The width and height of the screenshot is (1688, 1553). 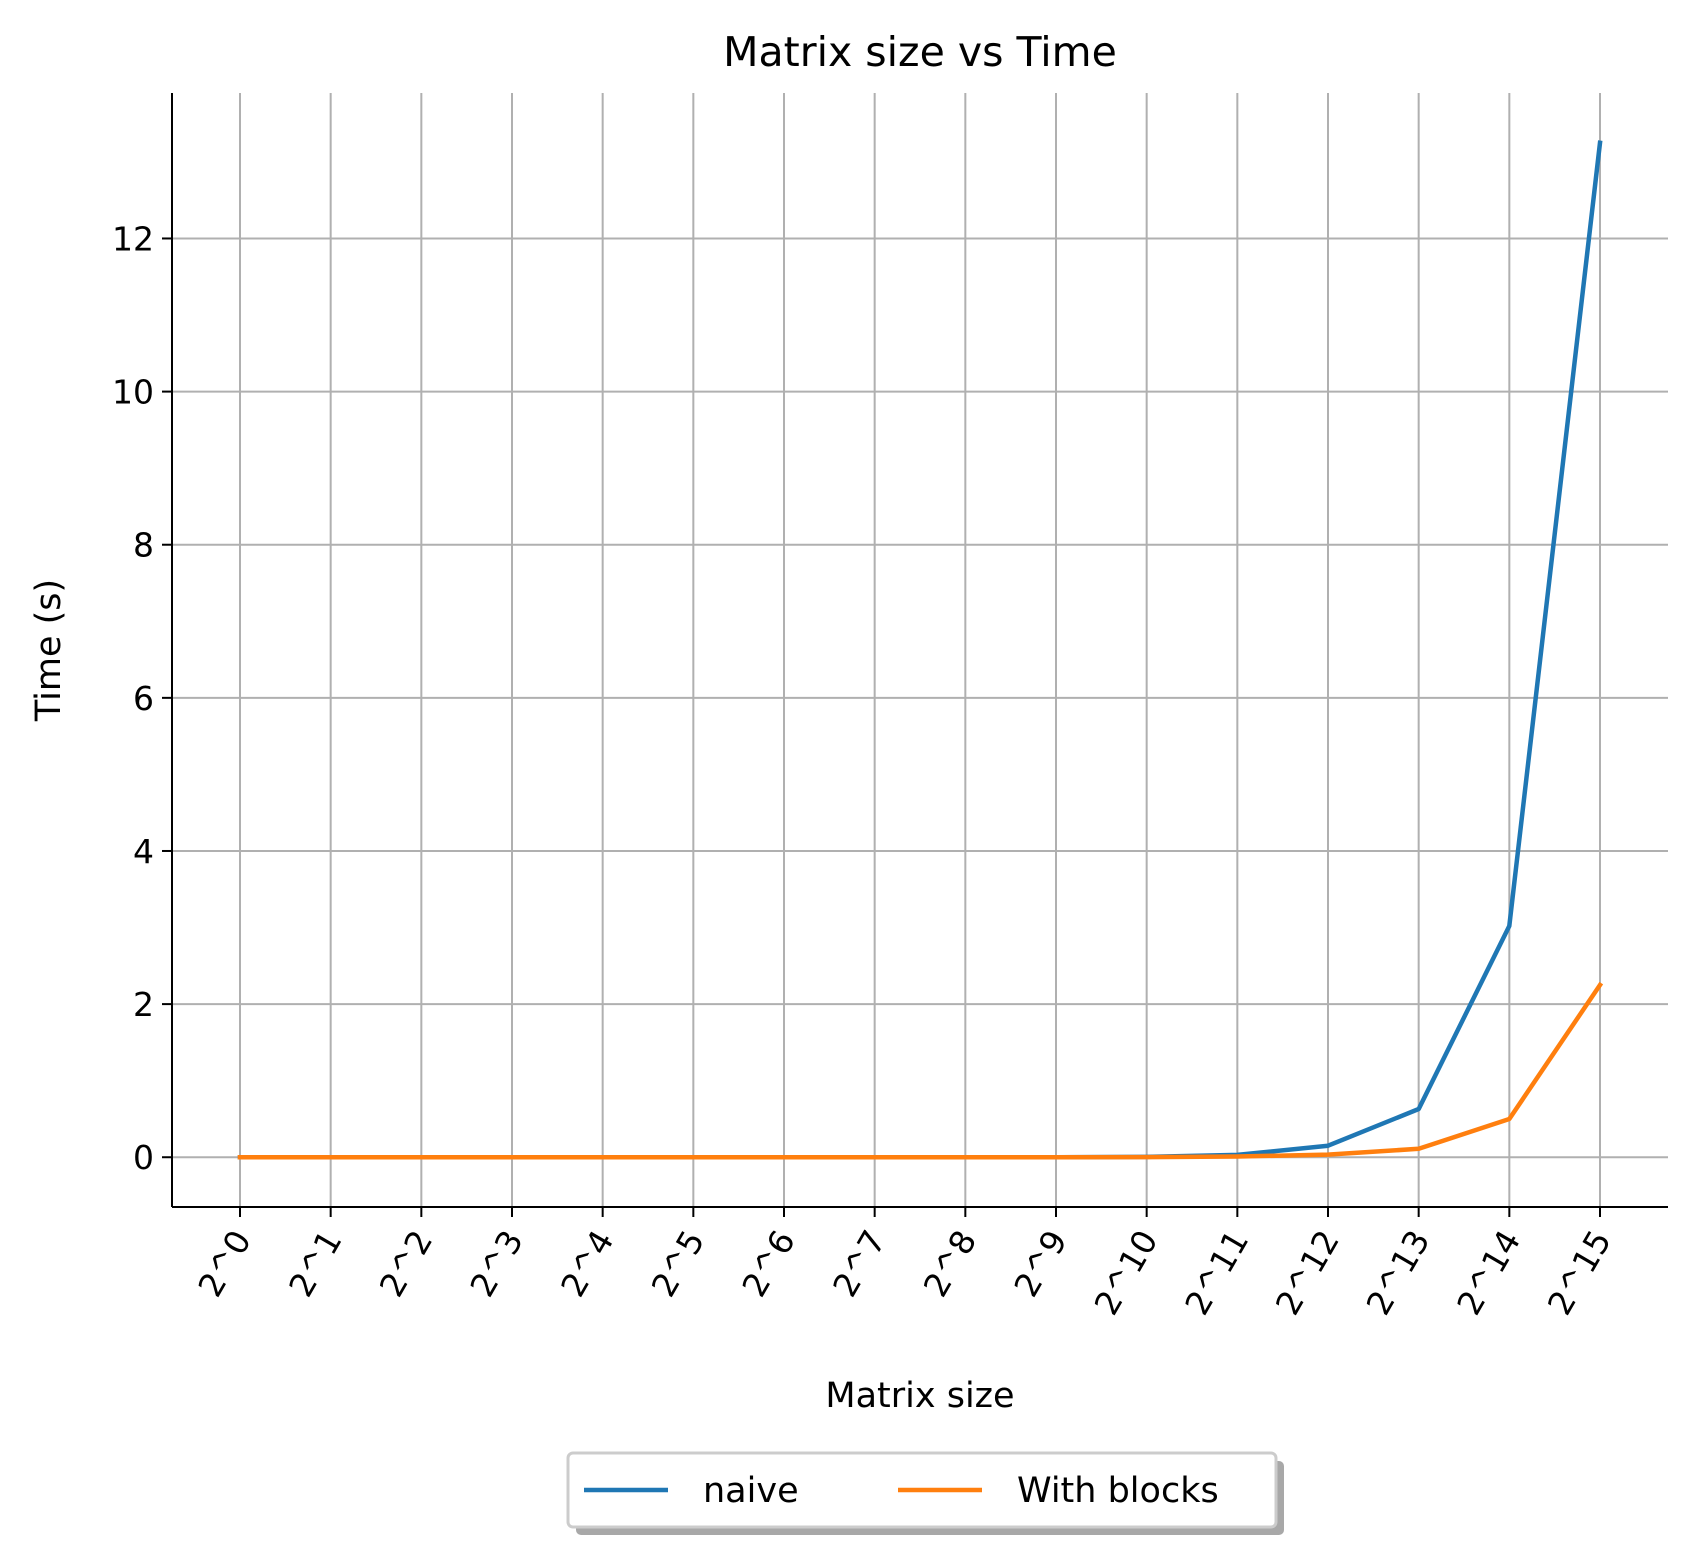 What do you see at coordinates (49, 650) in the screenshot?
I see `y-axis-label: Time (s)` at bounding box center [49, 650].